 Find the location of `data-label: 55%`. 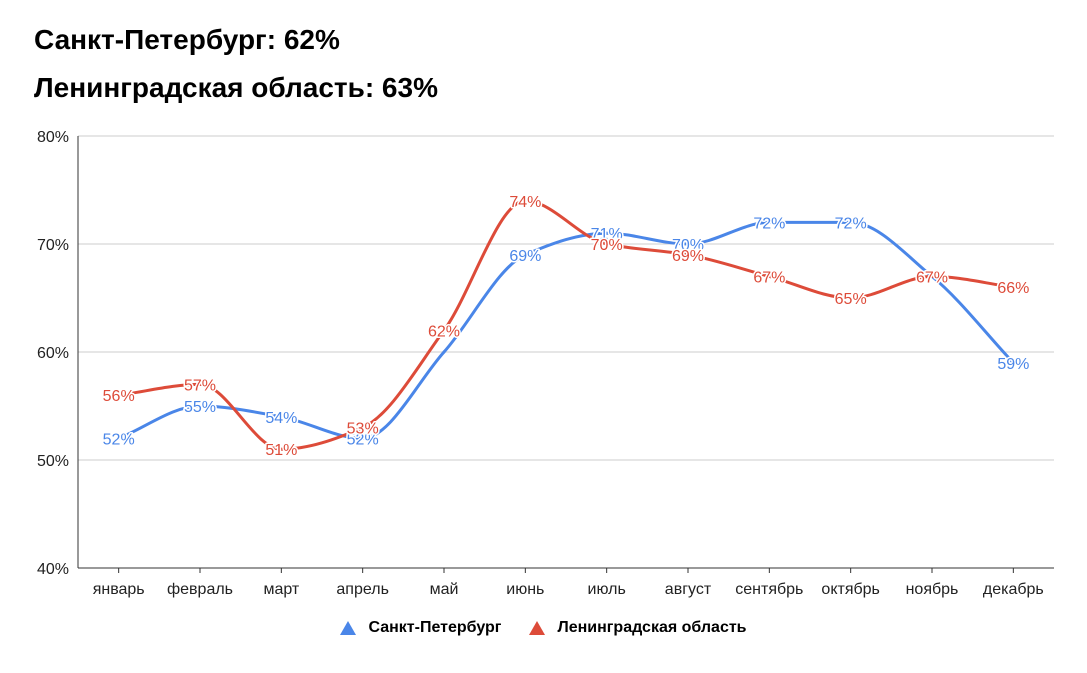

data-label: 55% is located at coordinates (200, 407).